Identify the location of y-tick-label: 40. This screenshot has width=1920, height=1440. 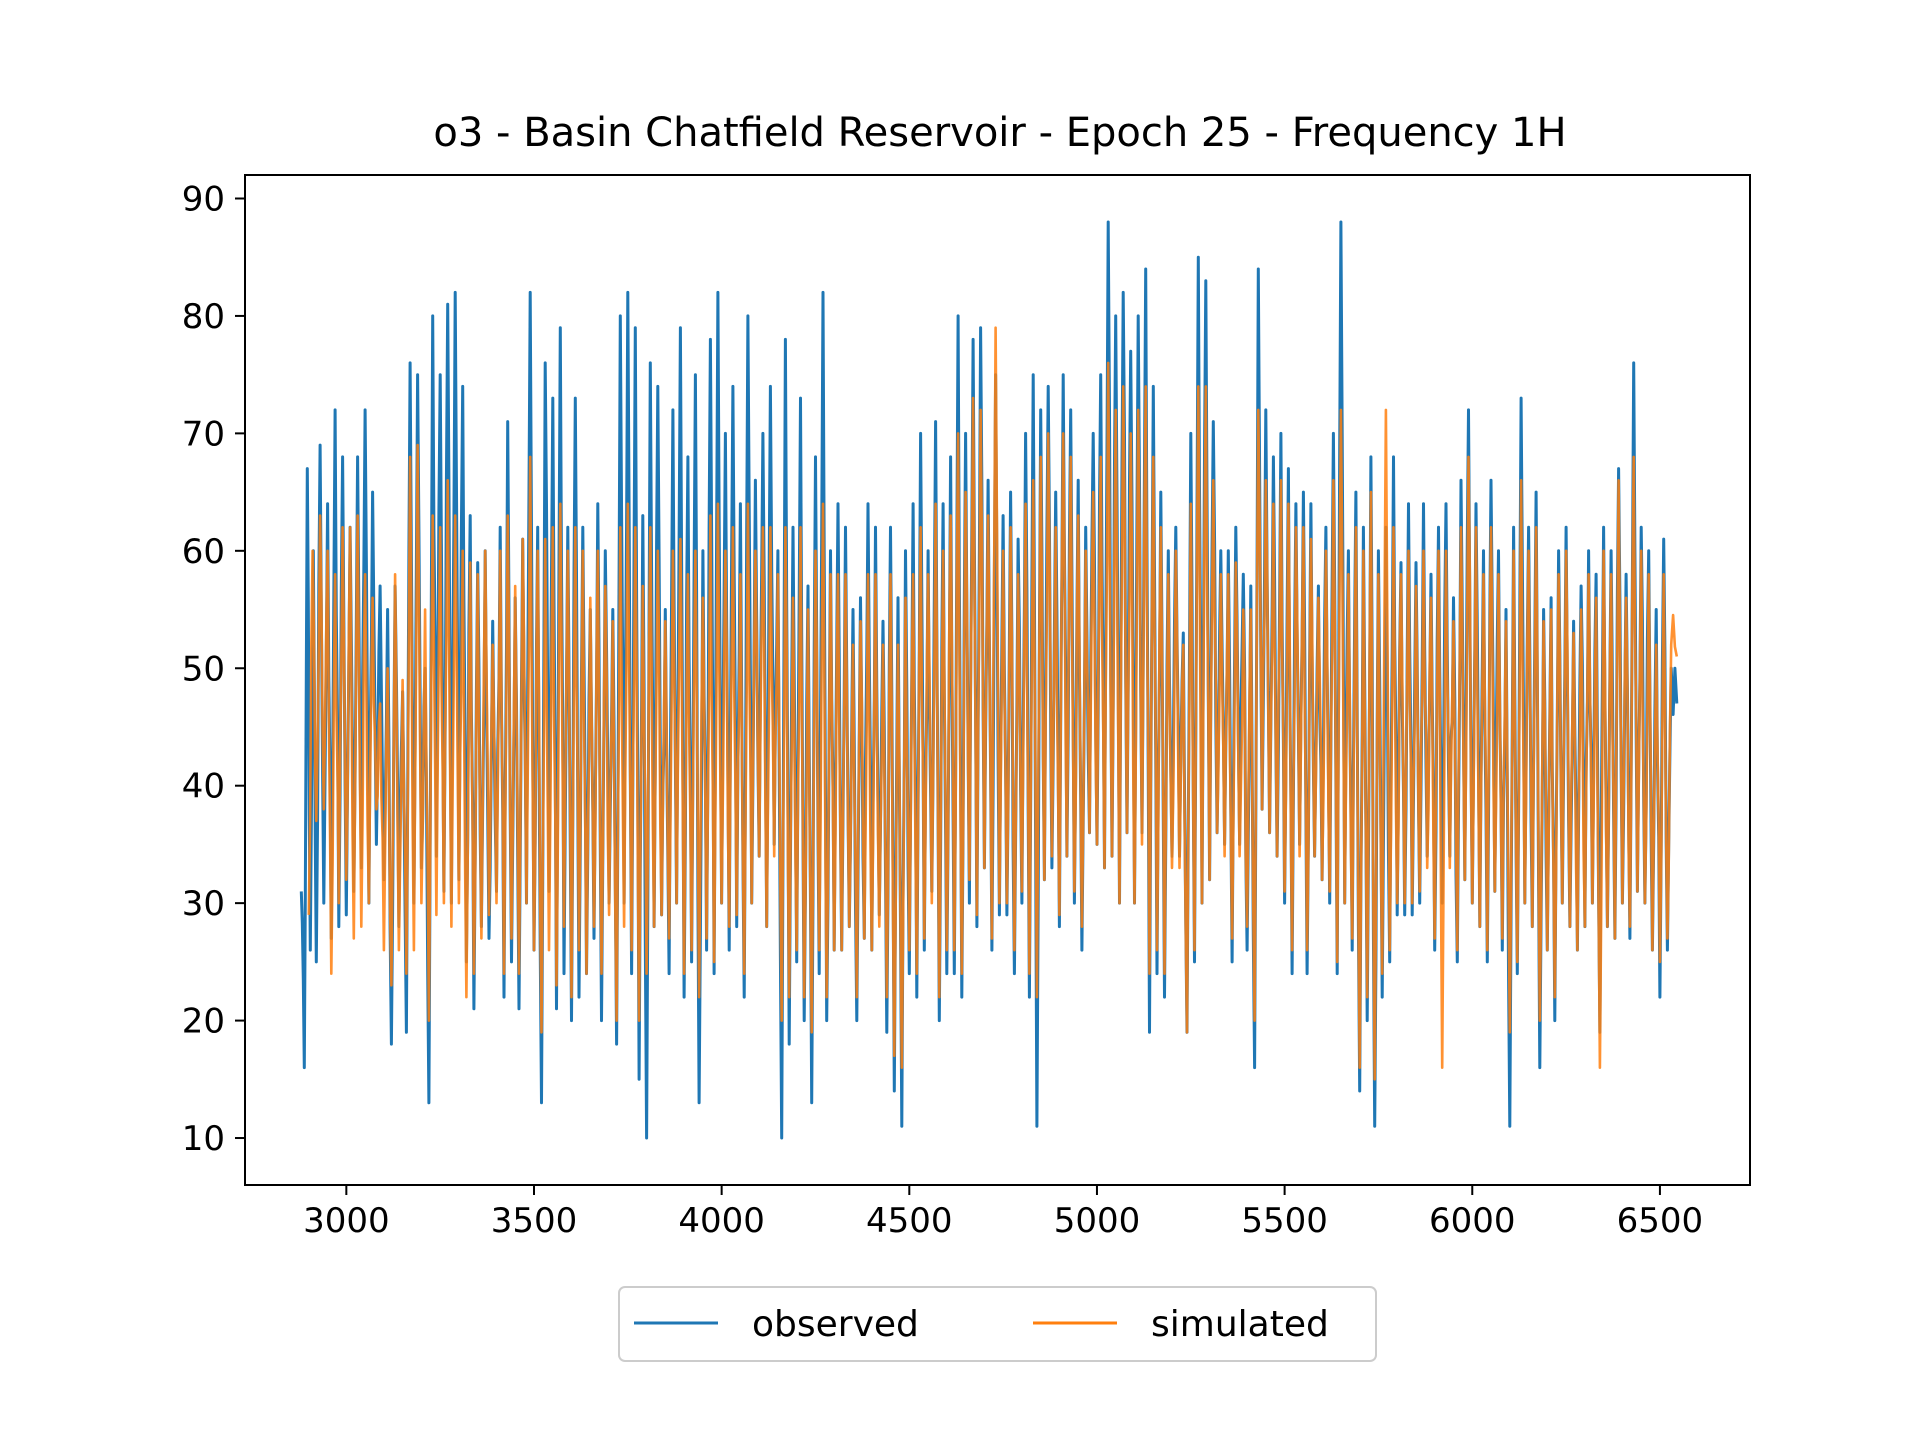
(203, 787).